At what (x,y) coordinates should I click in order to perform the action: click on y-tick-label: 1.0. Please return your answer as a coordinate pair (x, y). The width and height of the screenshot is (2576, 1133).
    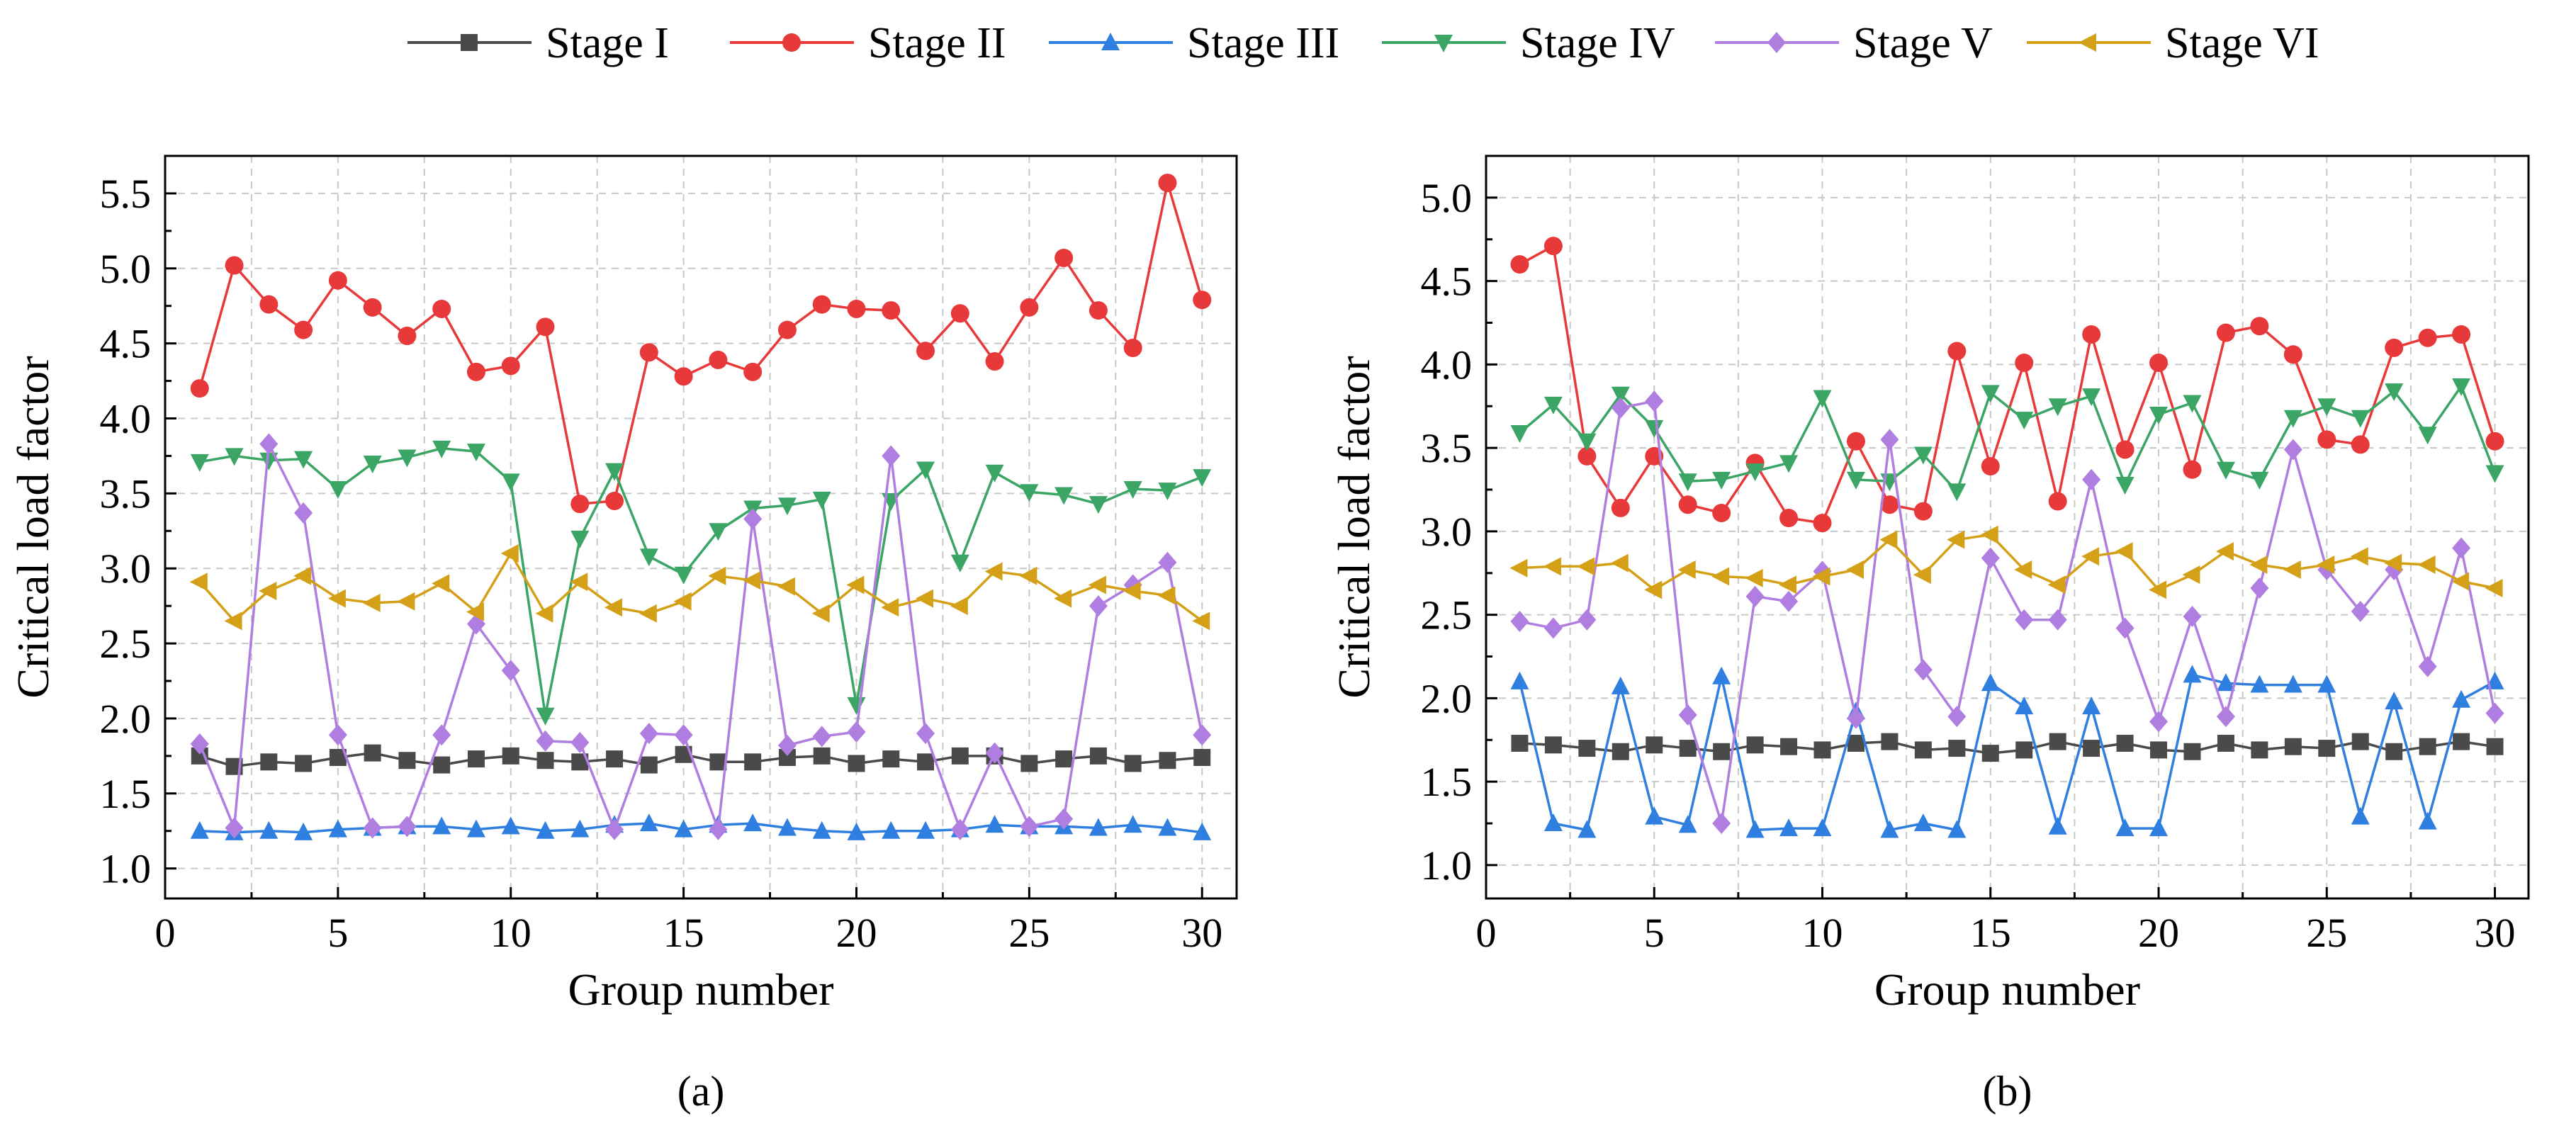
    Looking at the image, I should click on (126, 869).